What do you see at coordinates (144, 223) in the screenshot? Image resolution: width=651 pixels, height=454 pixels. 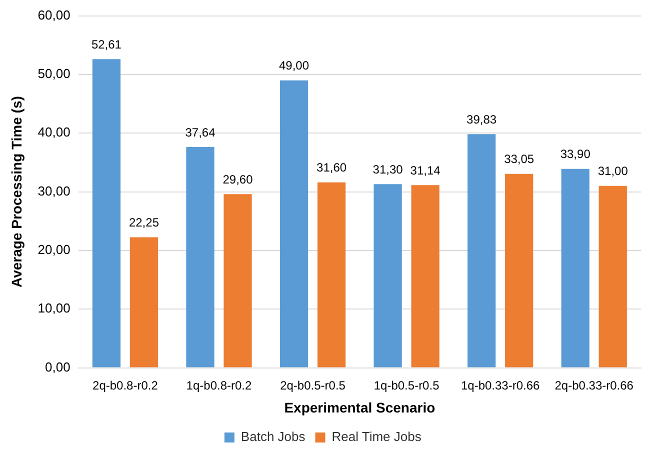 I see `data-label: 22,25` at bounding box center [144, 223].